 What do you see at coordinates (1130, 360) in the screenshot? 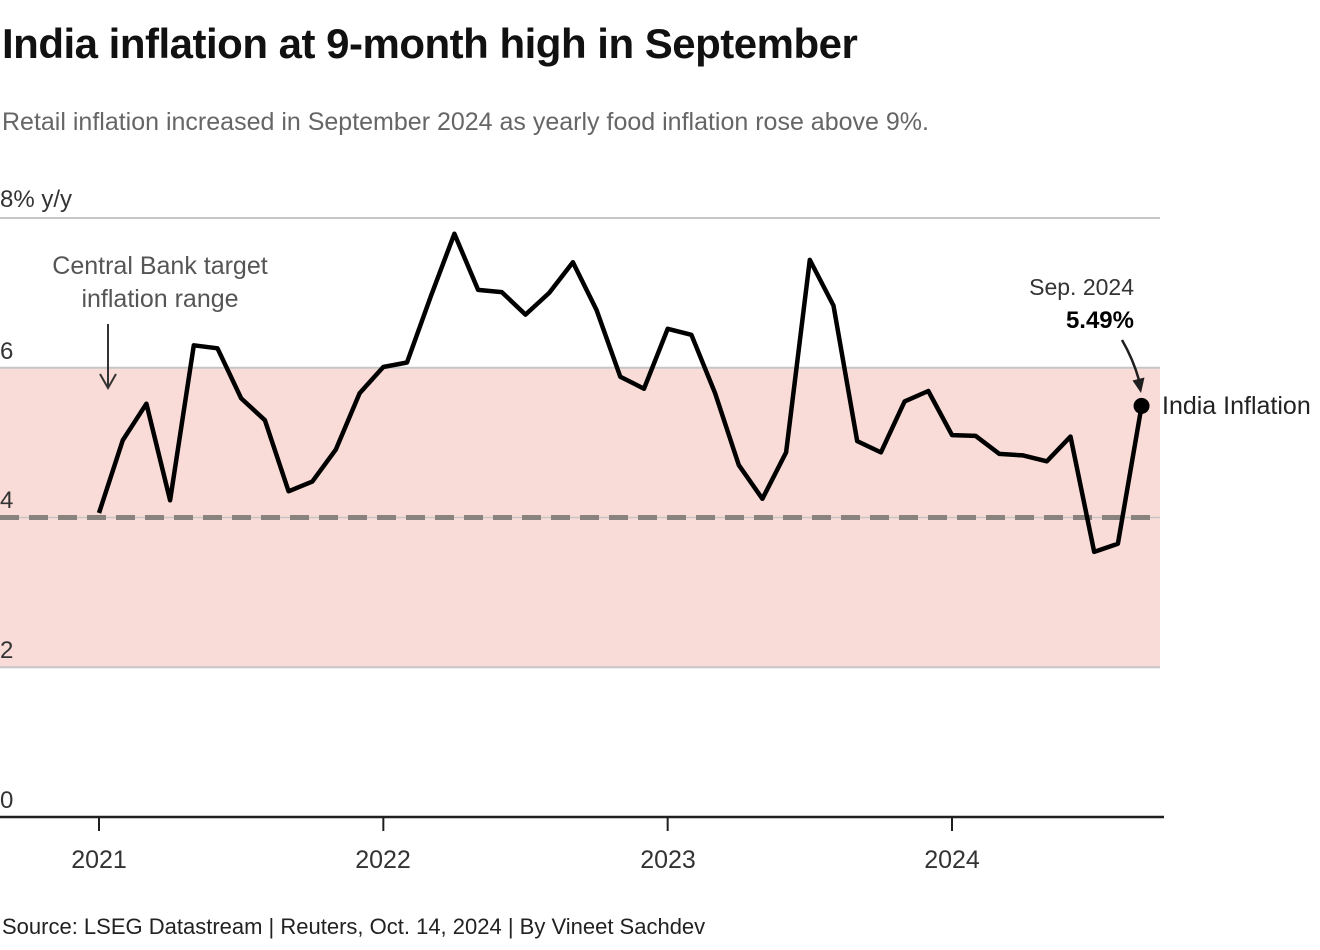
I see `curved-arrow-icon` at bounding box center [1130, 360].